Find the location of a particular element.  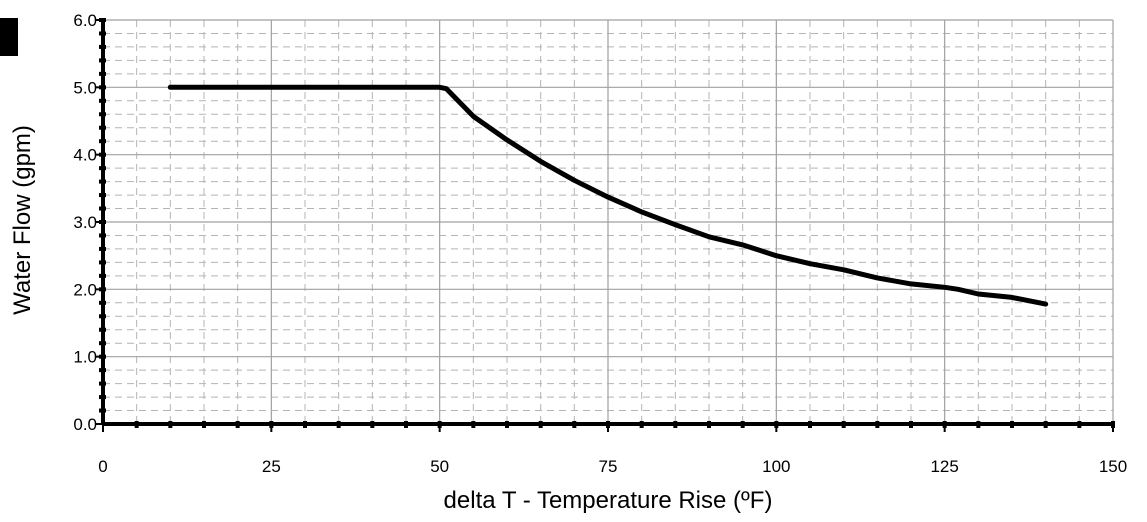

x-tick-label: 125 is located at coordinates (944, 466).